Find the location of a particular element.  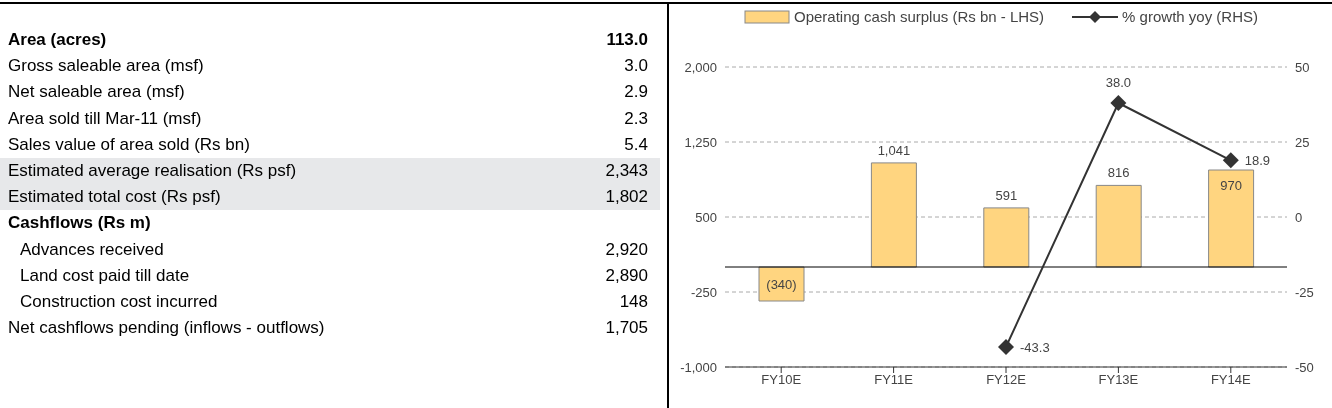

category-label: Area sold till Mar-11 (msf) is located at coordinates (105, 118).